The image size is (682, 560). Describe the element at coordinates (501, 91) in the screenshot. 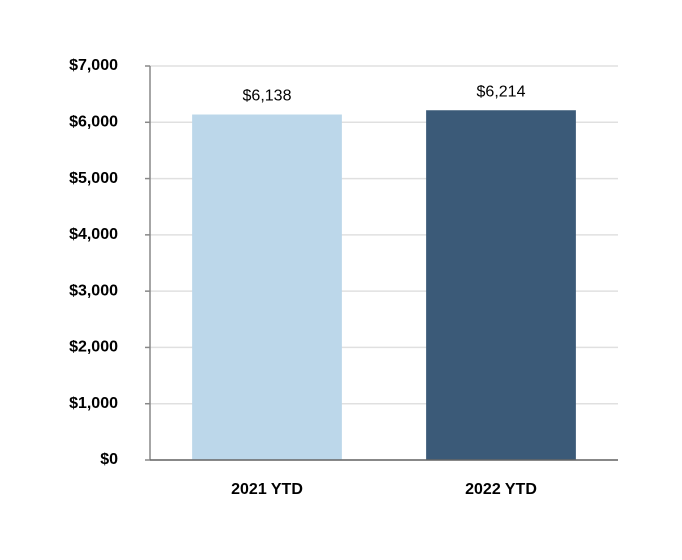

I see `value-label: $6,214` at that location.